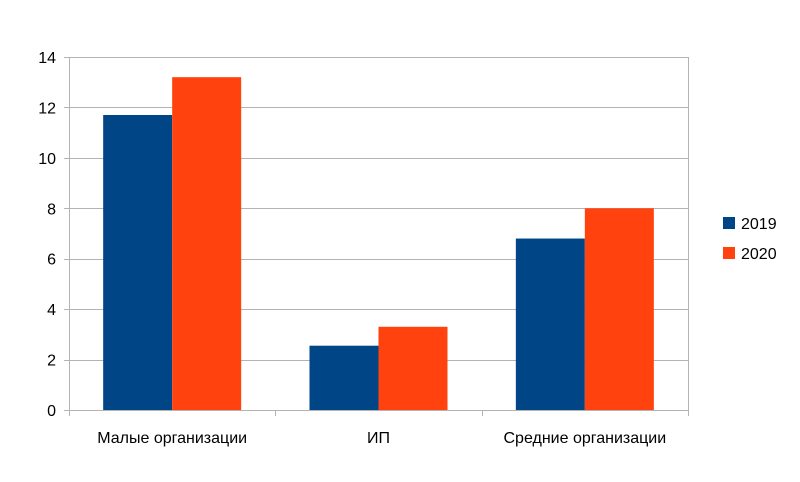  Describe the element at coordinates (51, 361) in the screenshot. I see `y-tick-label: 2` at that location.